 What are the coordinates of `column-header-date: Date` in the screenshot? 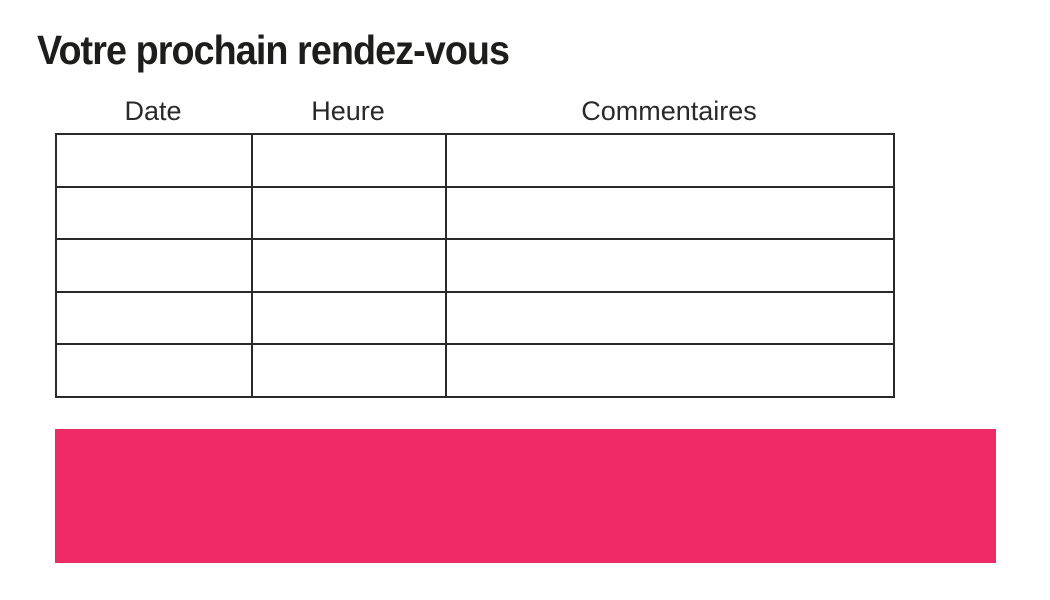 It's located at (153, 111).